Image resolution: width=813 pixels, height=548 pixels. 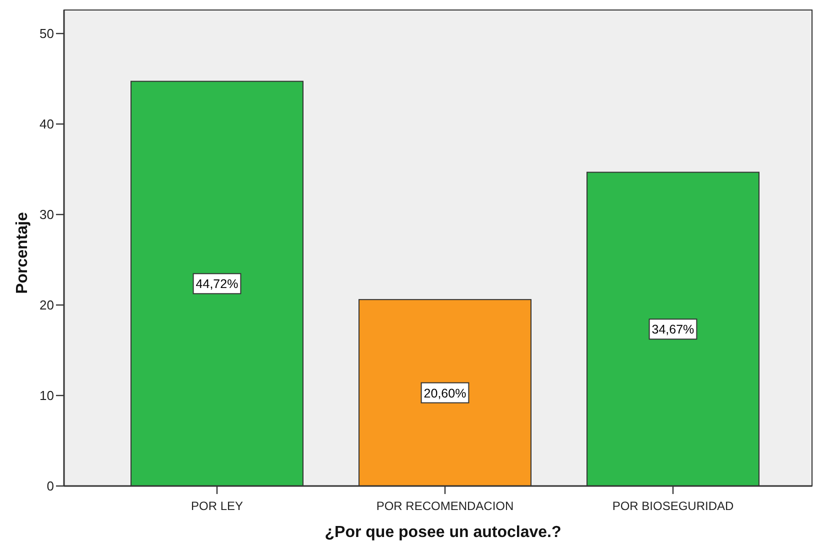 I want to click on y-tick-label: 20, so click(x=47, y=305).